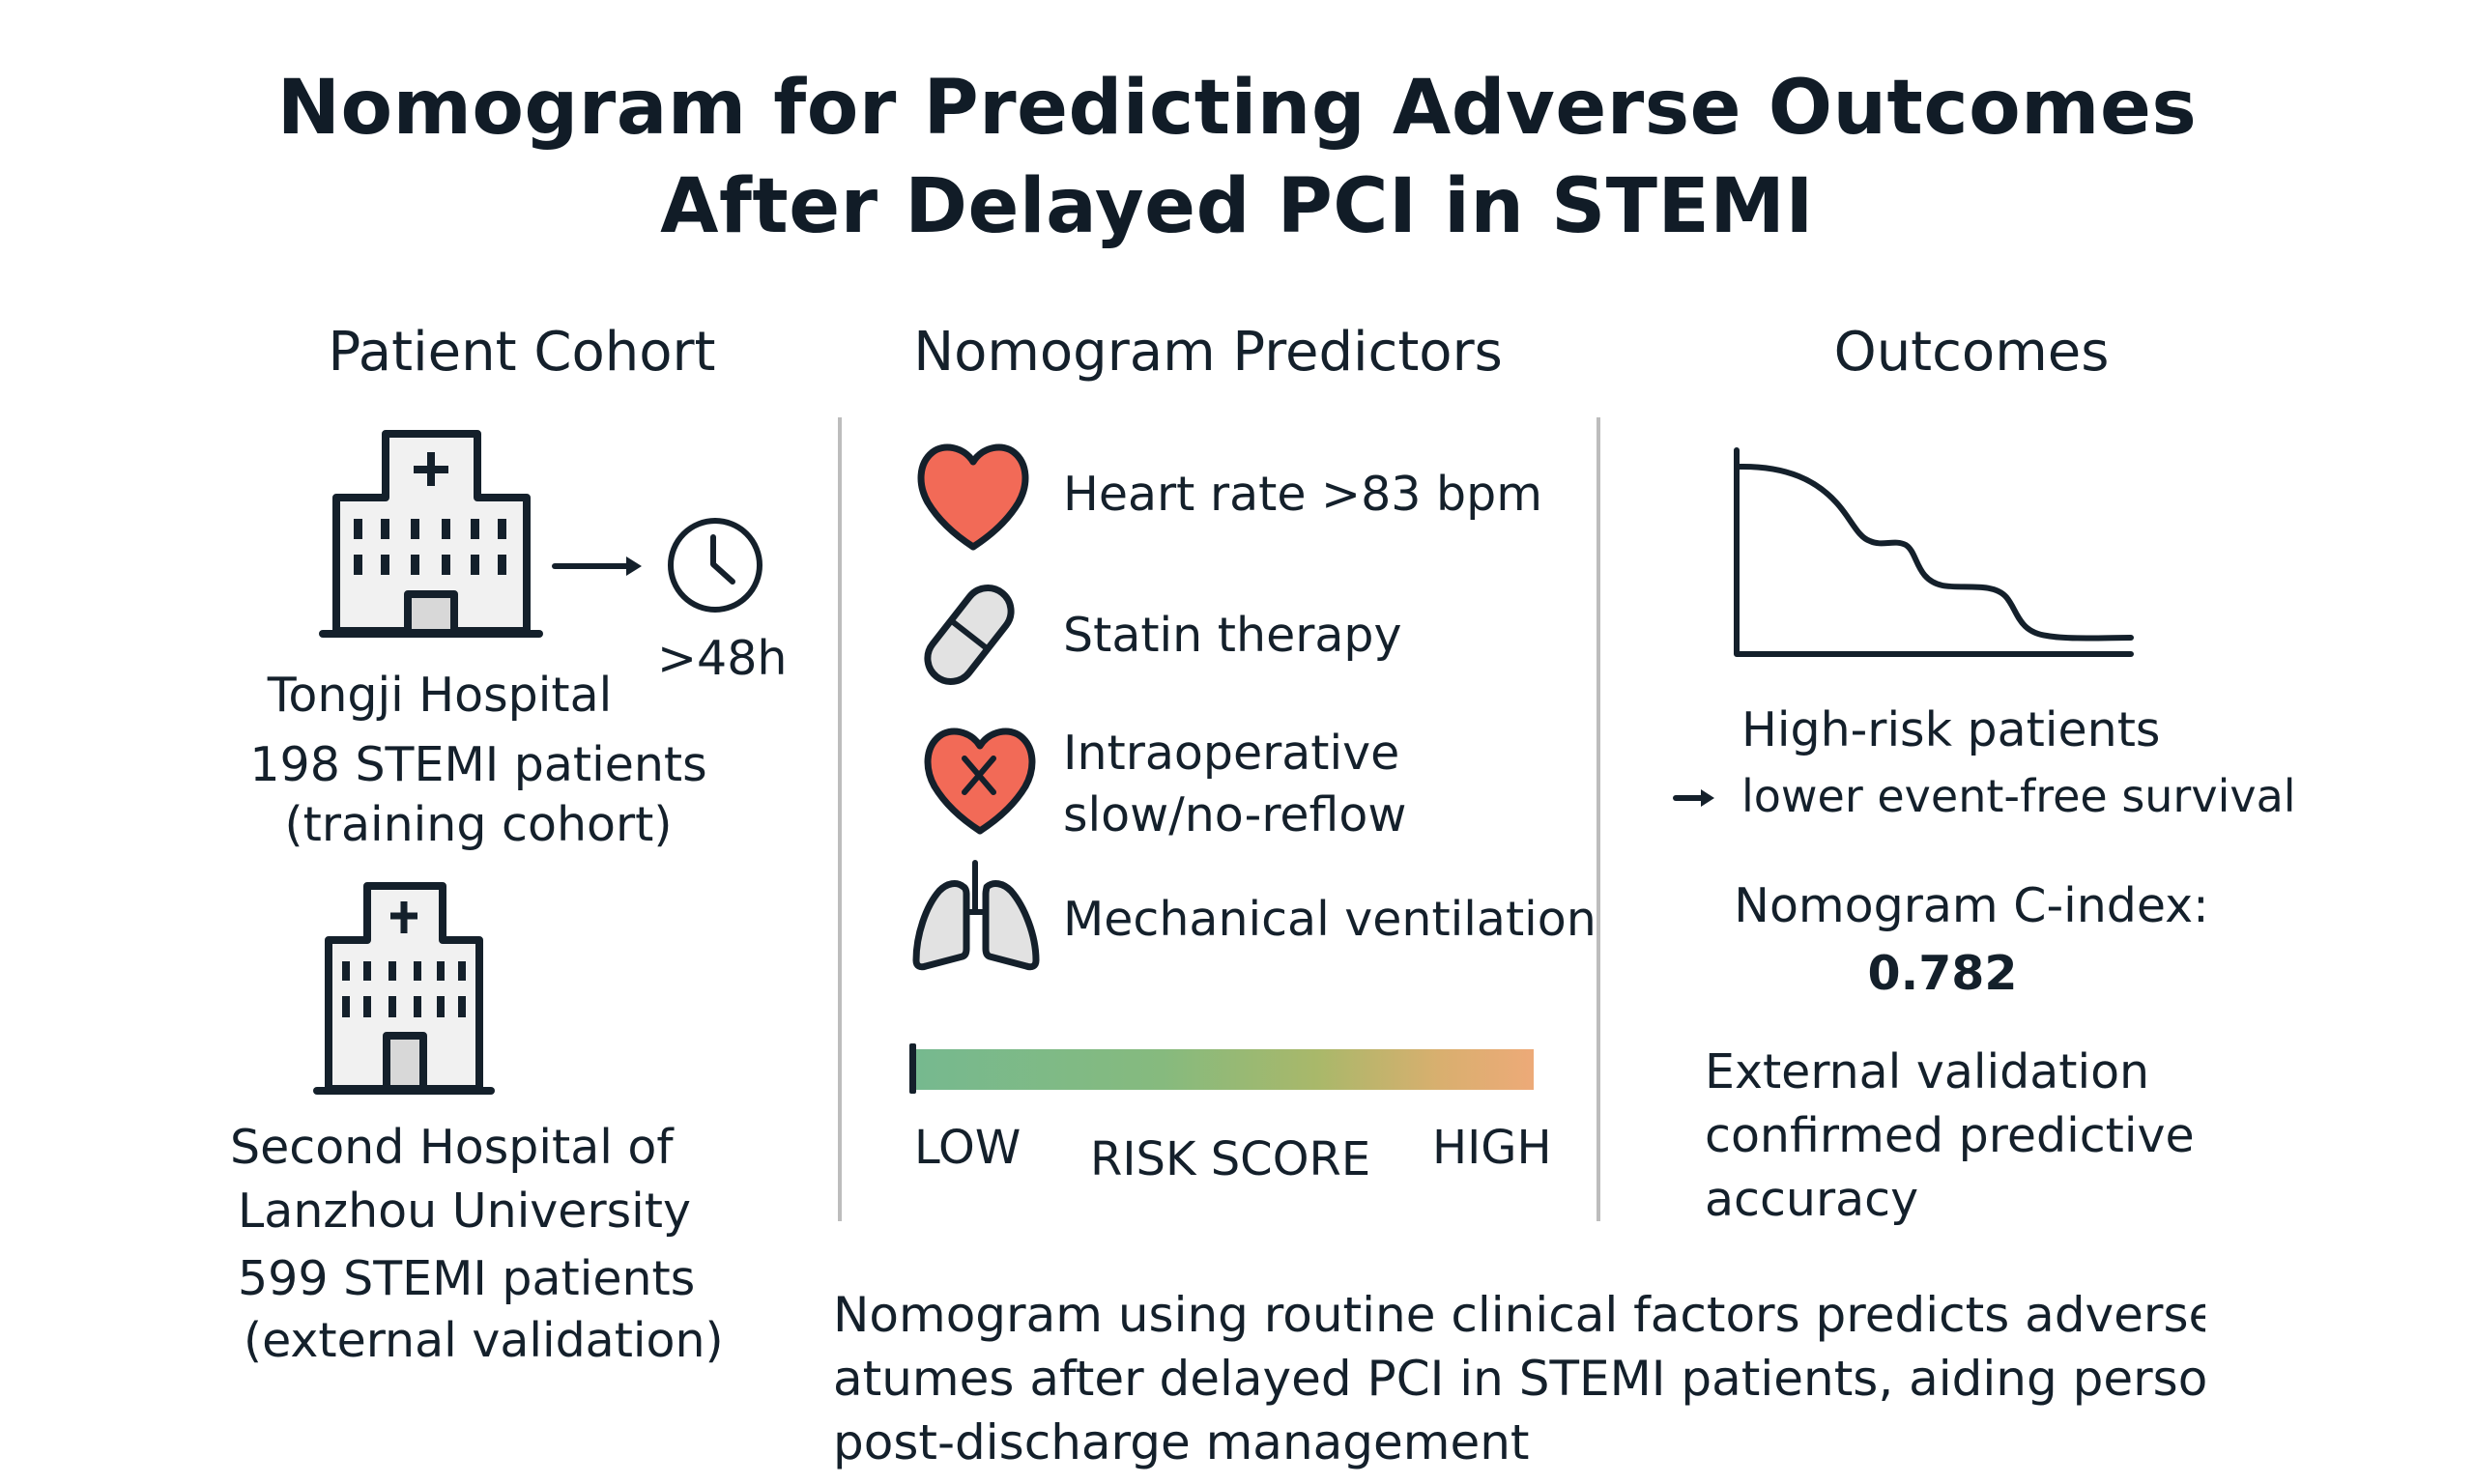 This screenshot has width=2474, height=1484. What do you see at coordinates (913, 1069) in the screenshot?
I see `risk-score-marker` at bounding box center [913, 1069].